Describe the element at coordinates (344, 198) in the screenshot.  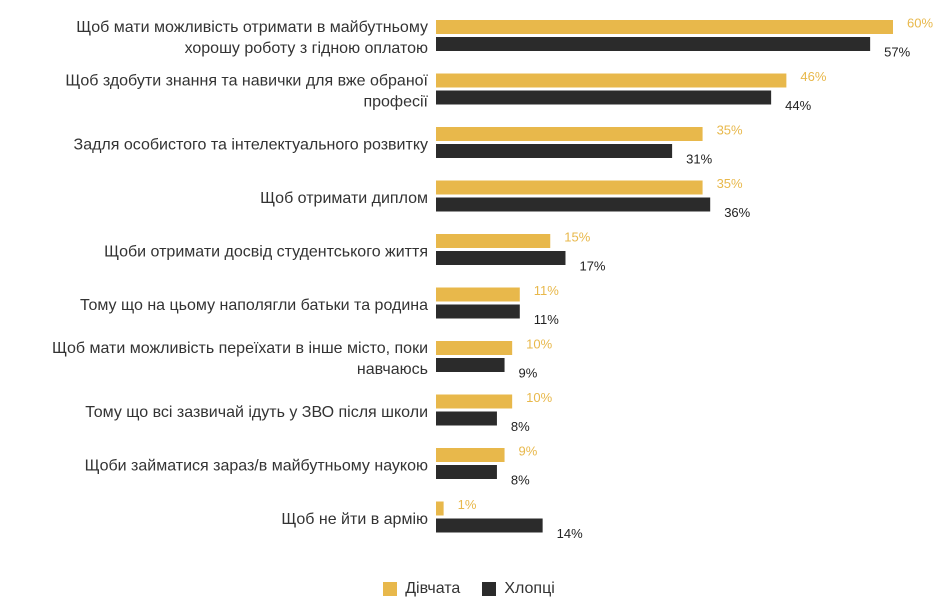
I see `category-label: Щоб отримати диплом` at that location.